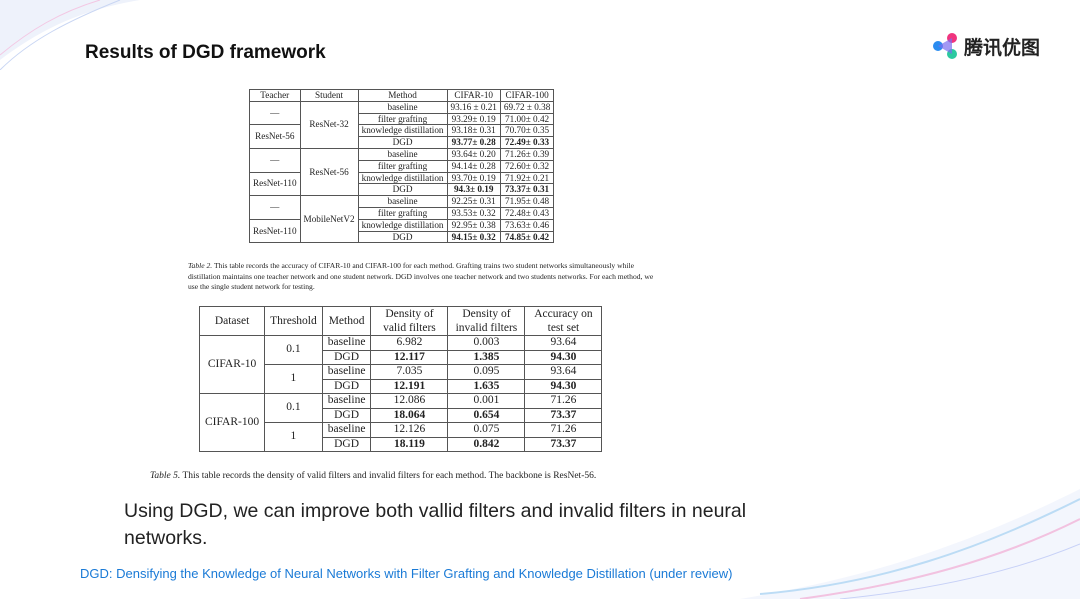 The width and height of the screenshot is (1080, 599). Describe the element at coordinates (329, 95) in the screenshot. I see `column-header: Student` at that location.